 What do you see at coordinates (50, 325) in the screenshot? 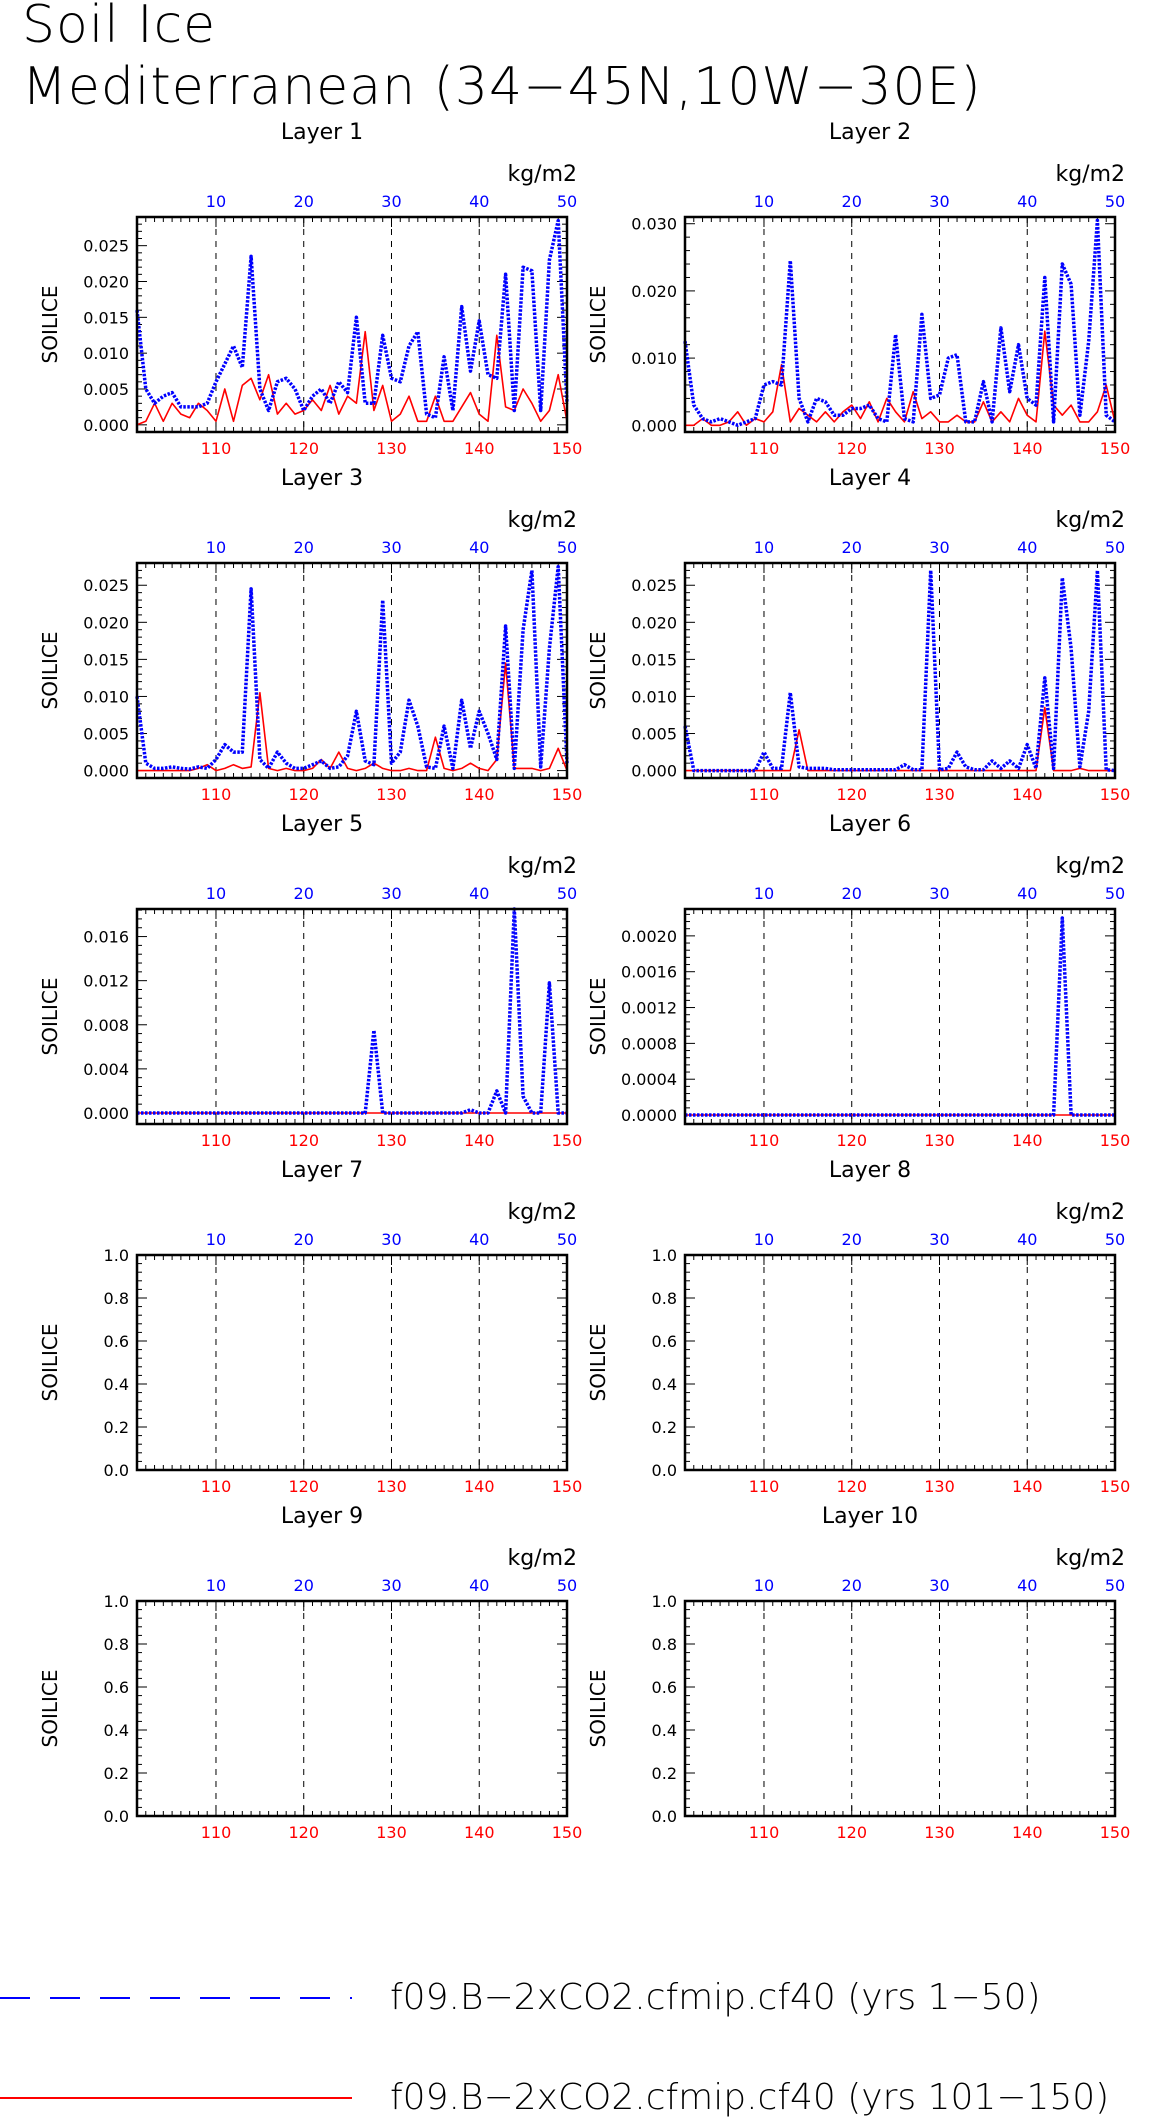
I see `layer-1-y-label: SOILICE` at bounding box center [50, 325].